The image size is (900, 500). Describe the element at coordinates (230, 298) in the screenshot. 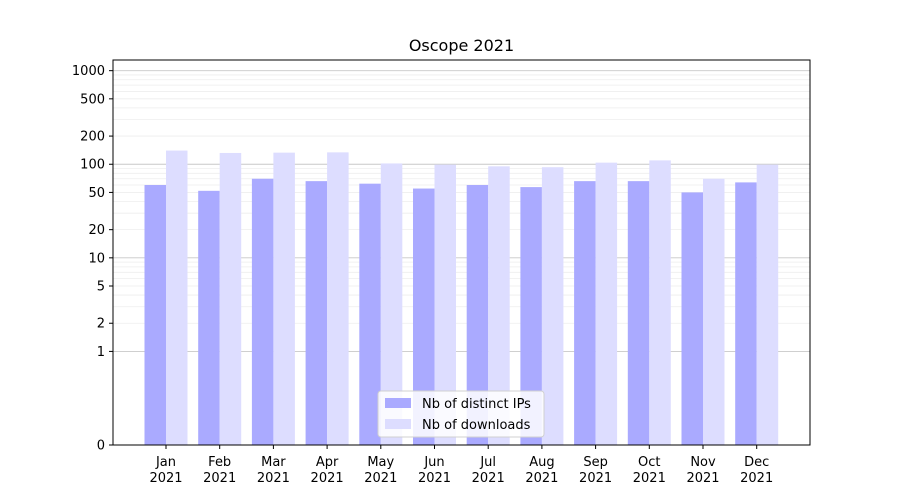

I see `bar-downloads-feb` at that location.